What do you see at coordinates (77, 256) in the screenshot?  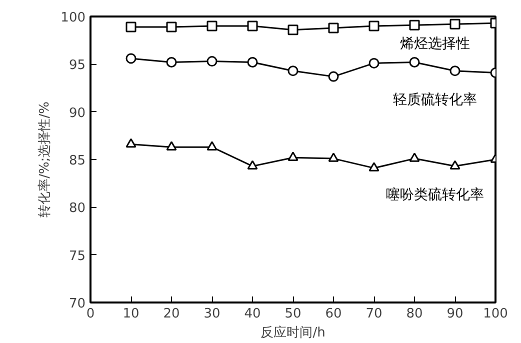 I see `y-tick-label: 75` at bounding box center [77, 256].